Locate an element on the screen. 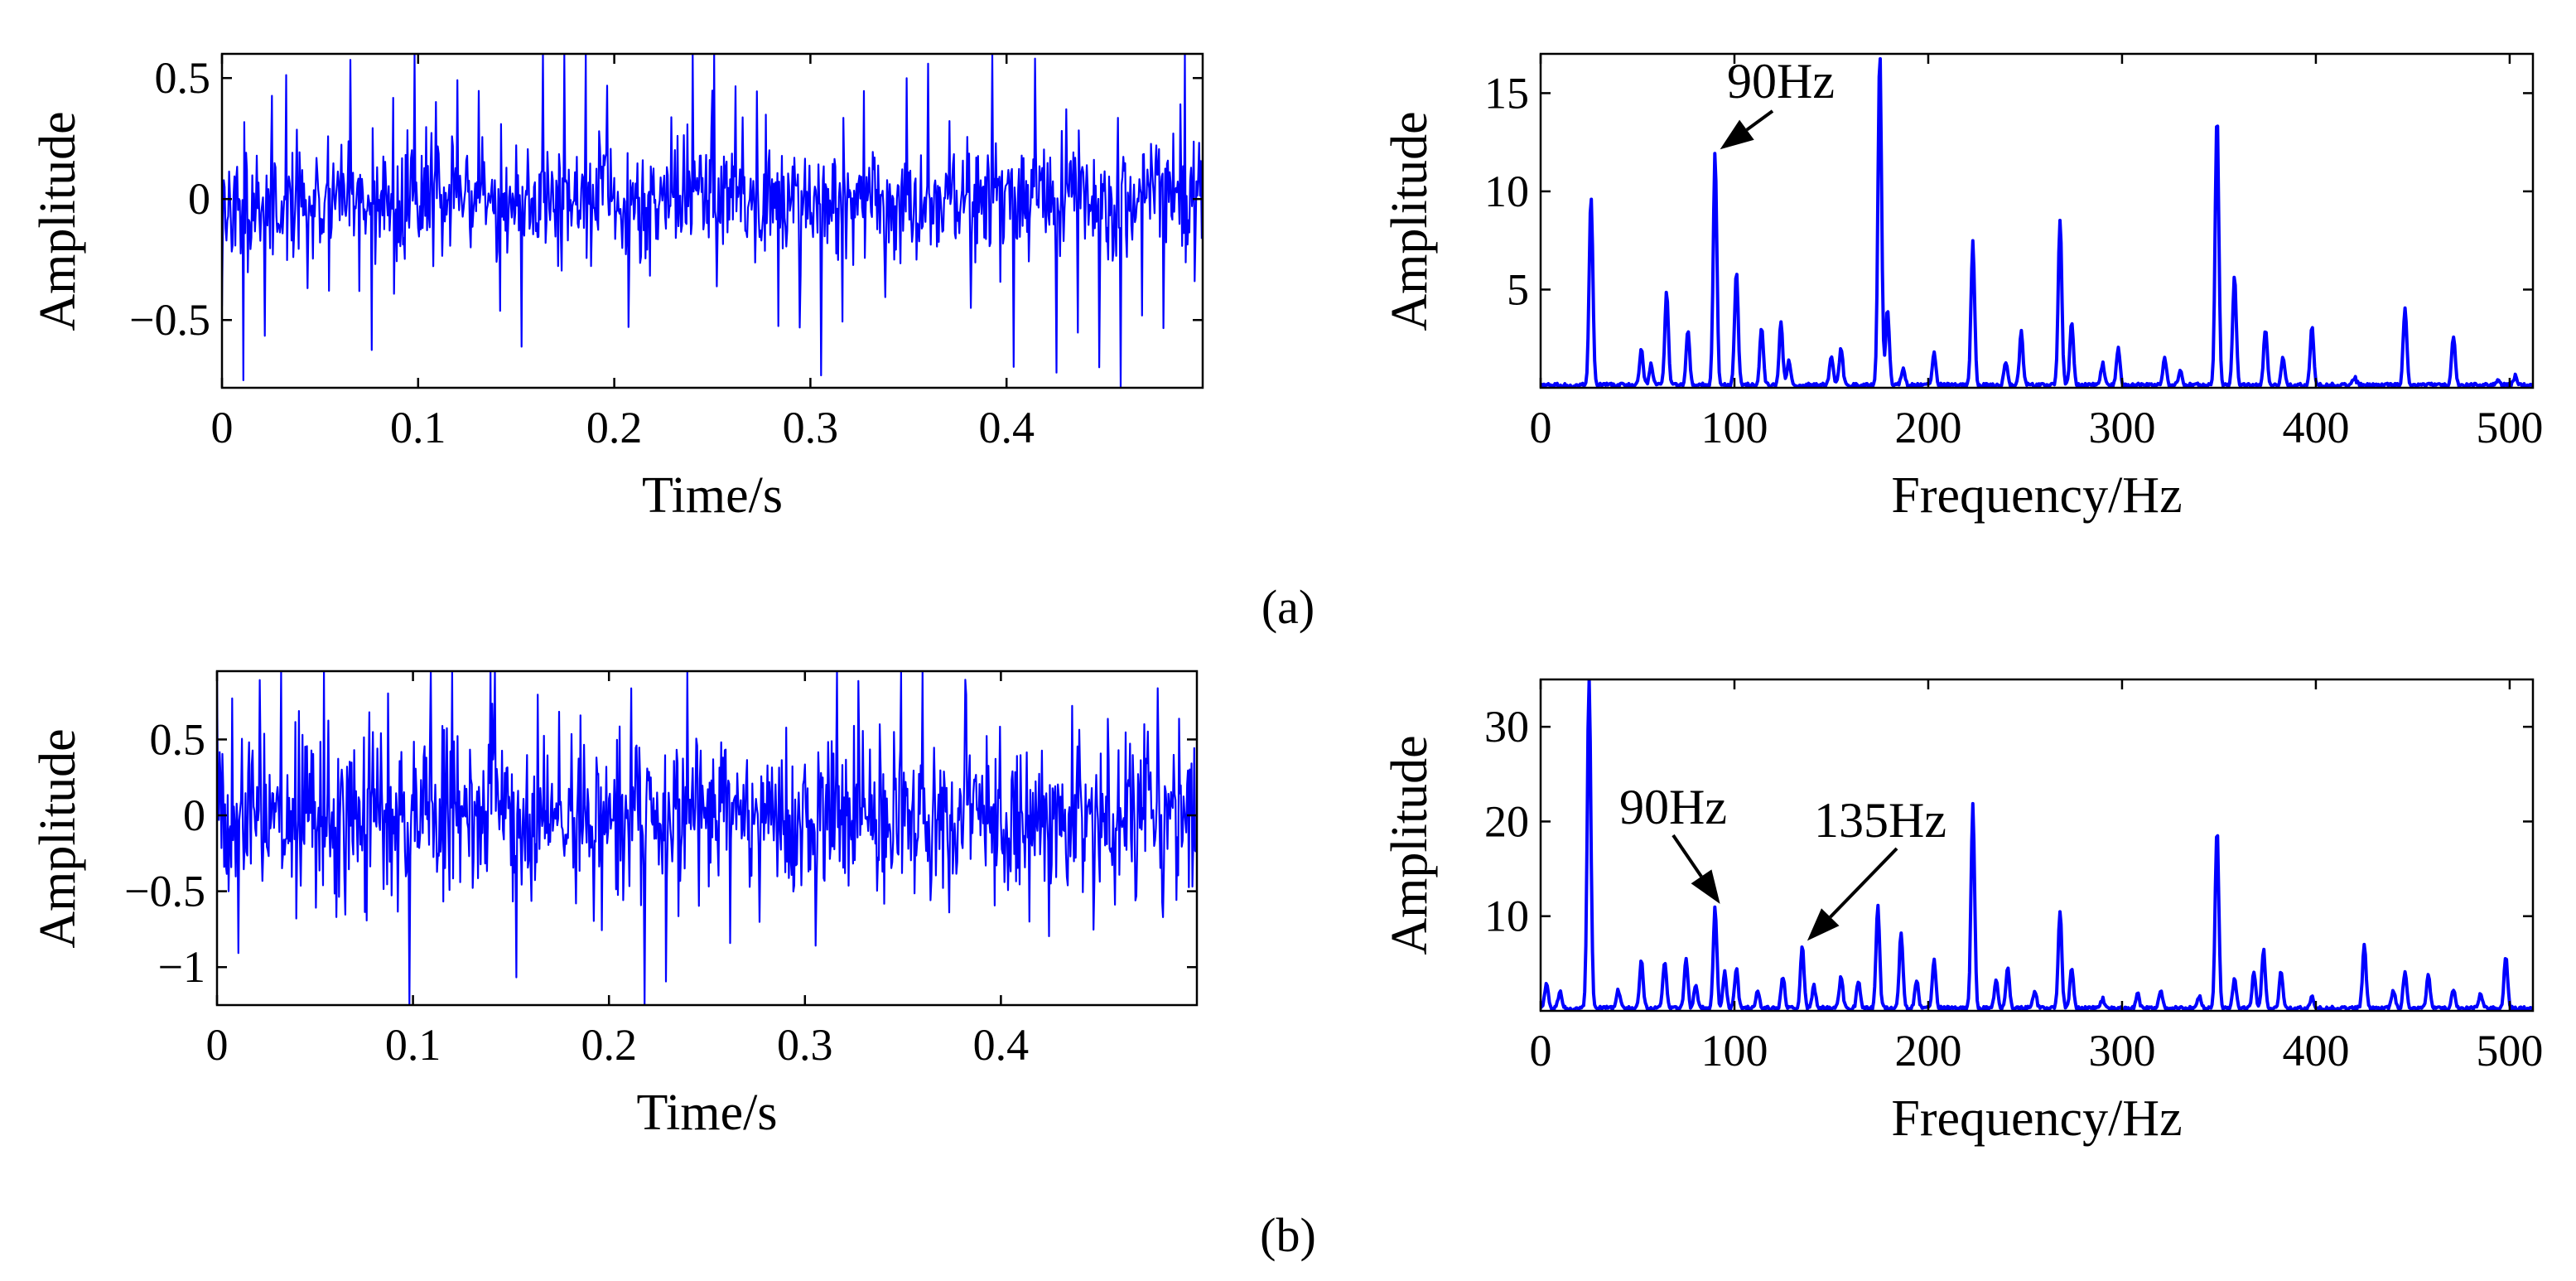 This screenshot has height=1281, width=2576. annotation-label: 135Hz is located at coordinates (1880, 821).